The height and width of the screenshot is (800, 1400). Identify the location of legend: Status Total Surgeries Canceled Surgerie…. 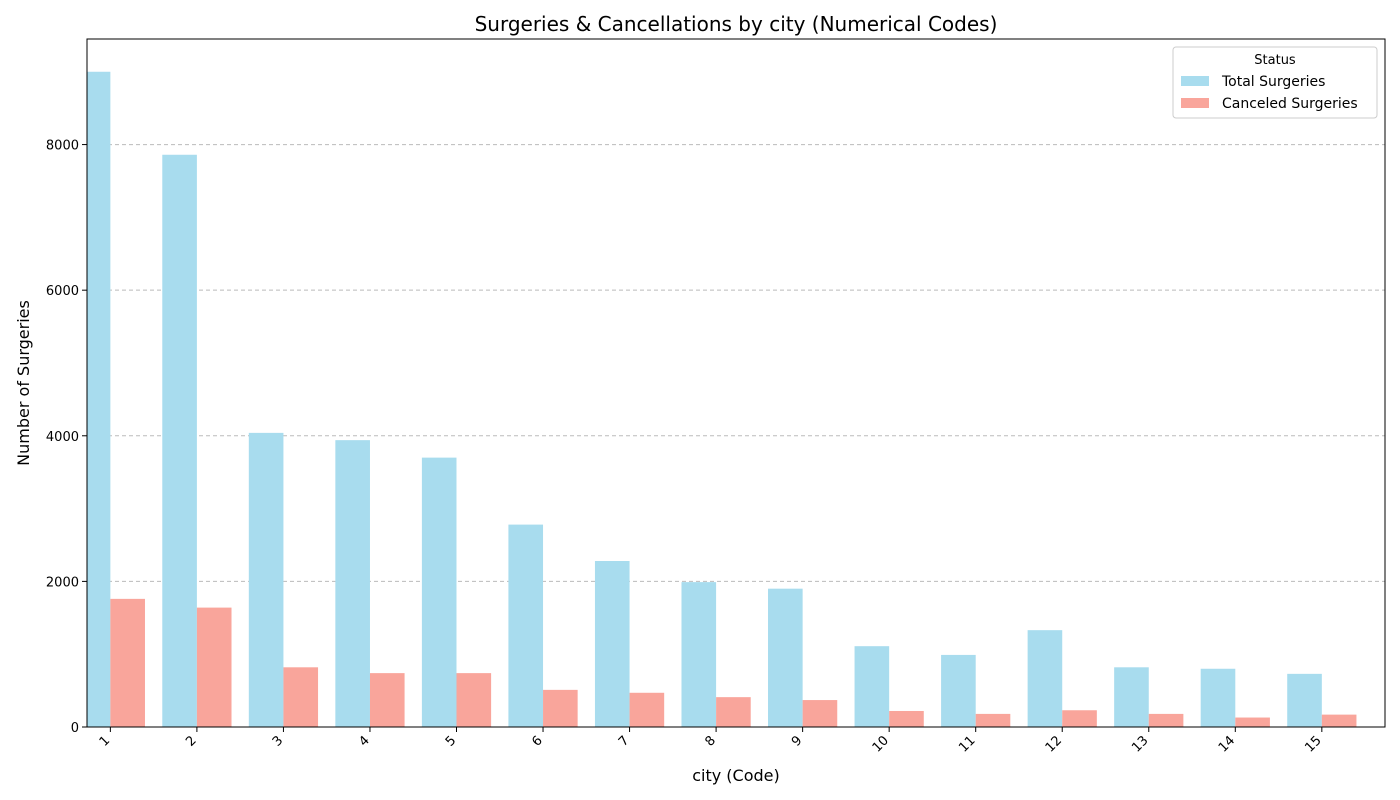
(1275, 82).